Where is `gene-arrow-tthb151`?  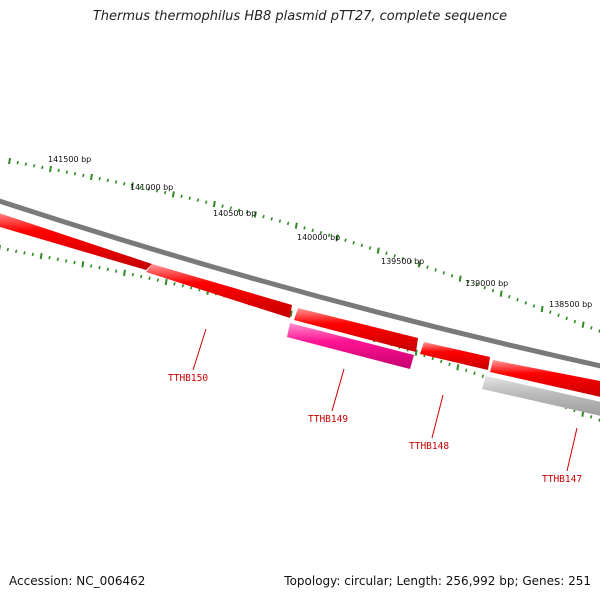 gene-arrow-tthb151 is located at coordinates (76, 240).